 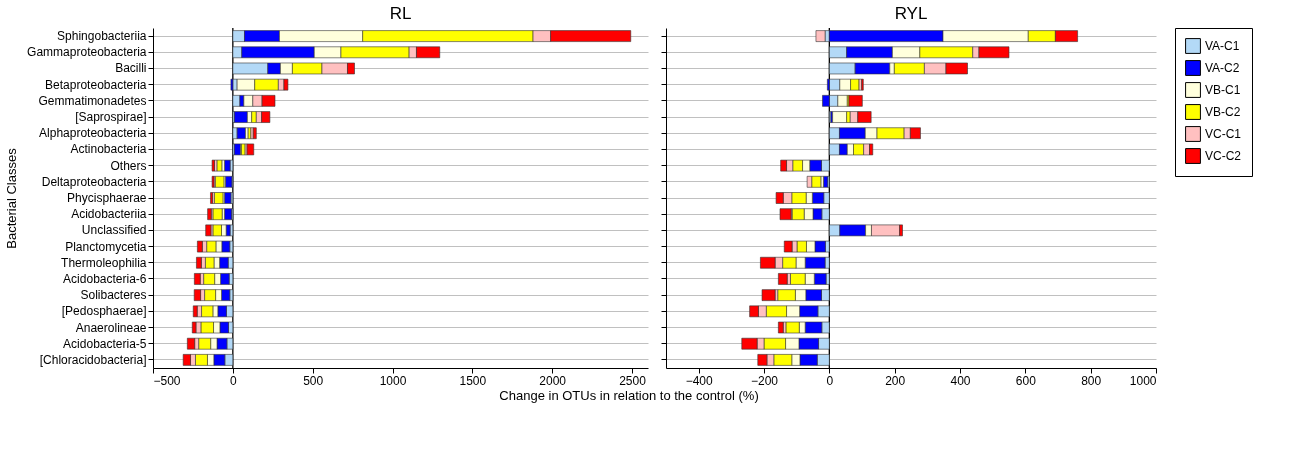 What do you see at coordinates (313, 380) in the screenshot?
I see `x-tick-label: 500` at bounding box center [313, 380].